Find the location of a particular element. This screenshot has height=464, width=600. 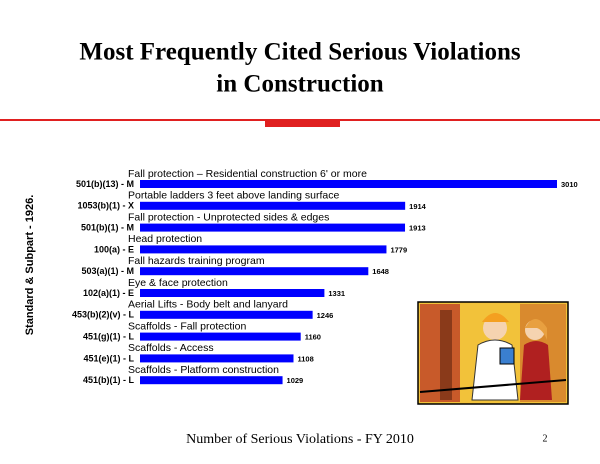

bar-description: Fall hazards training program is located at coordinates (196, 261).